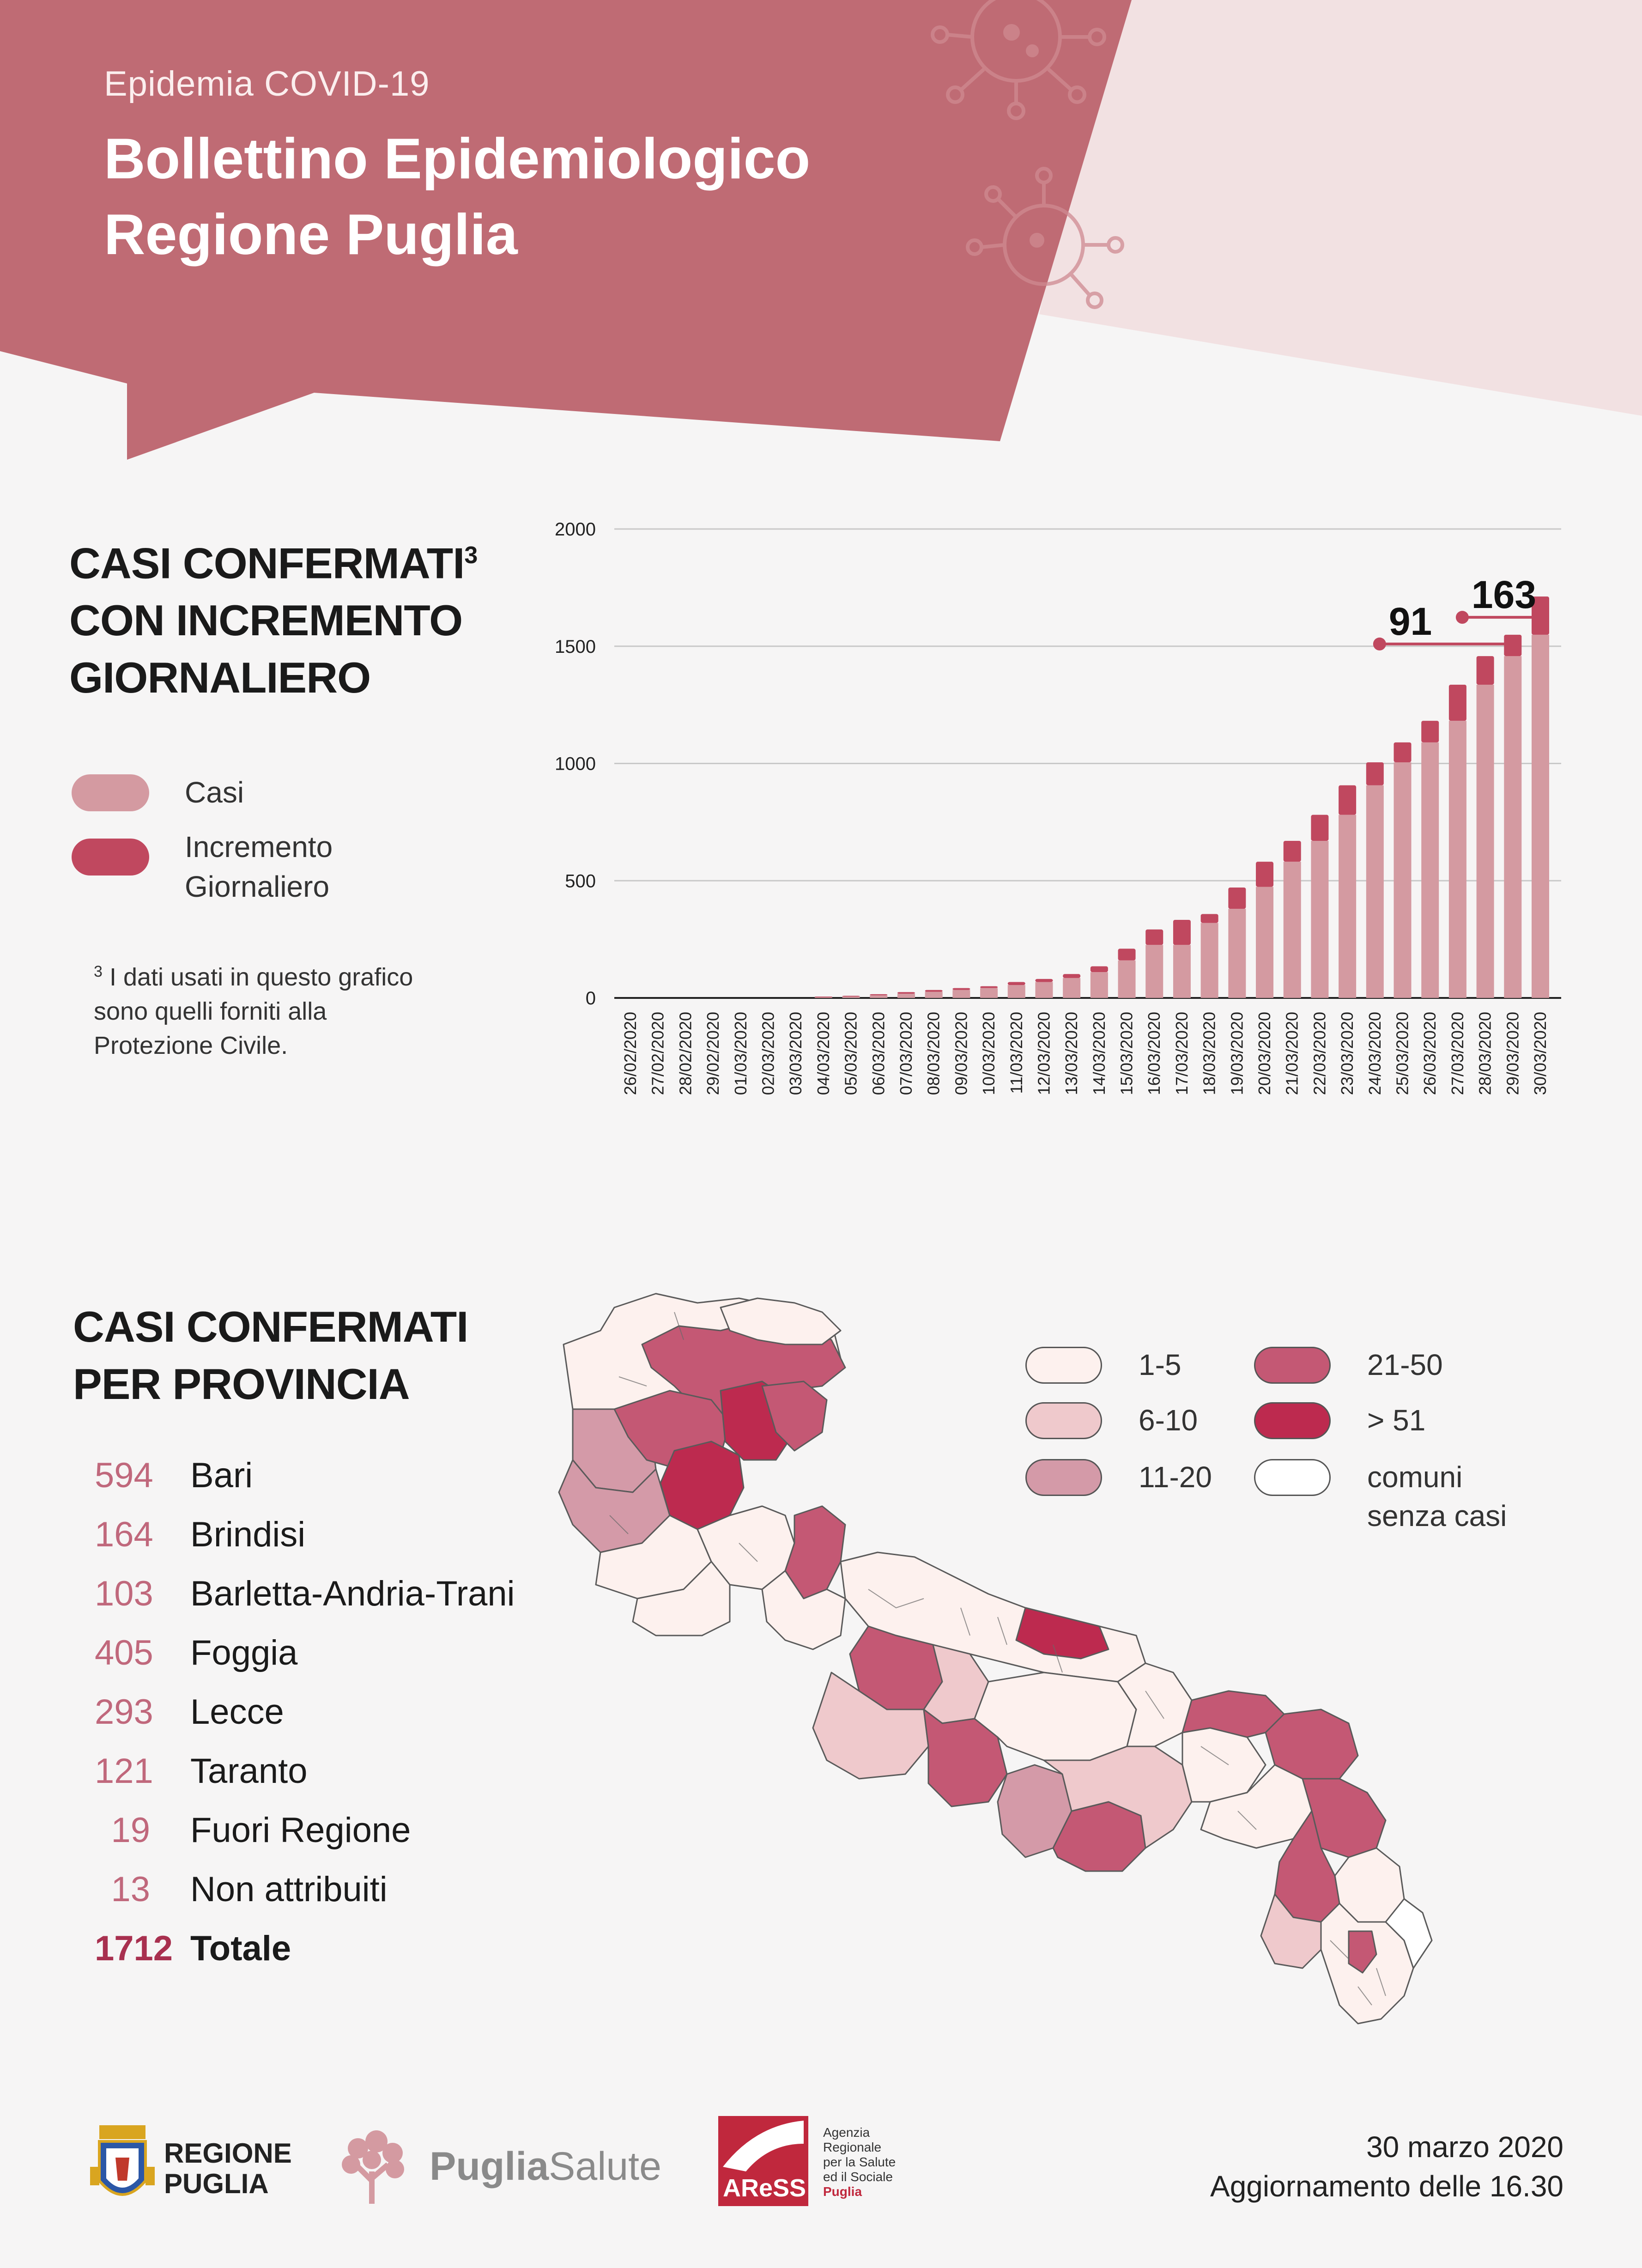 This screenshot has width=1642, height=2268. Describe the element at coordinates (1437, 1496) in the screenshot. I see `map-legend-label: comuni senza casi` at that location.